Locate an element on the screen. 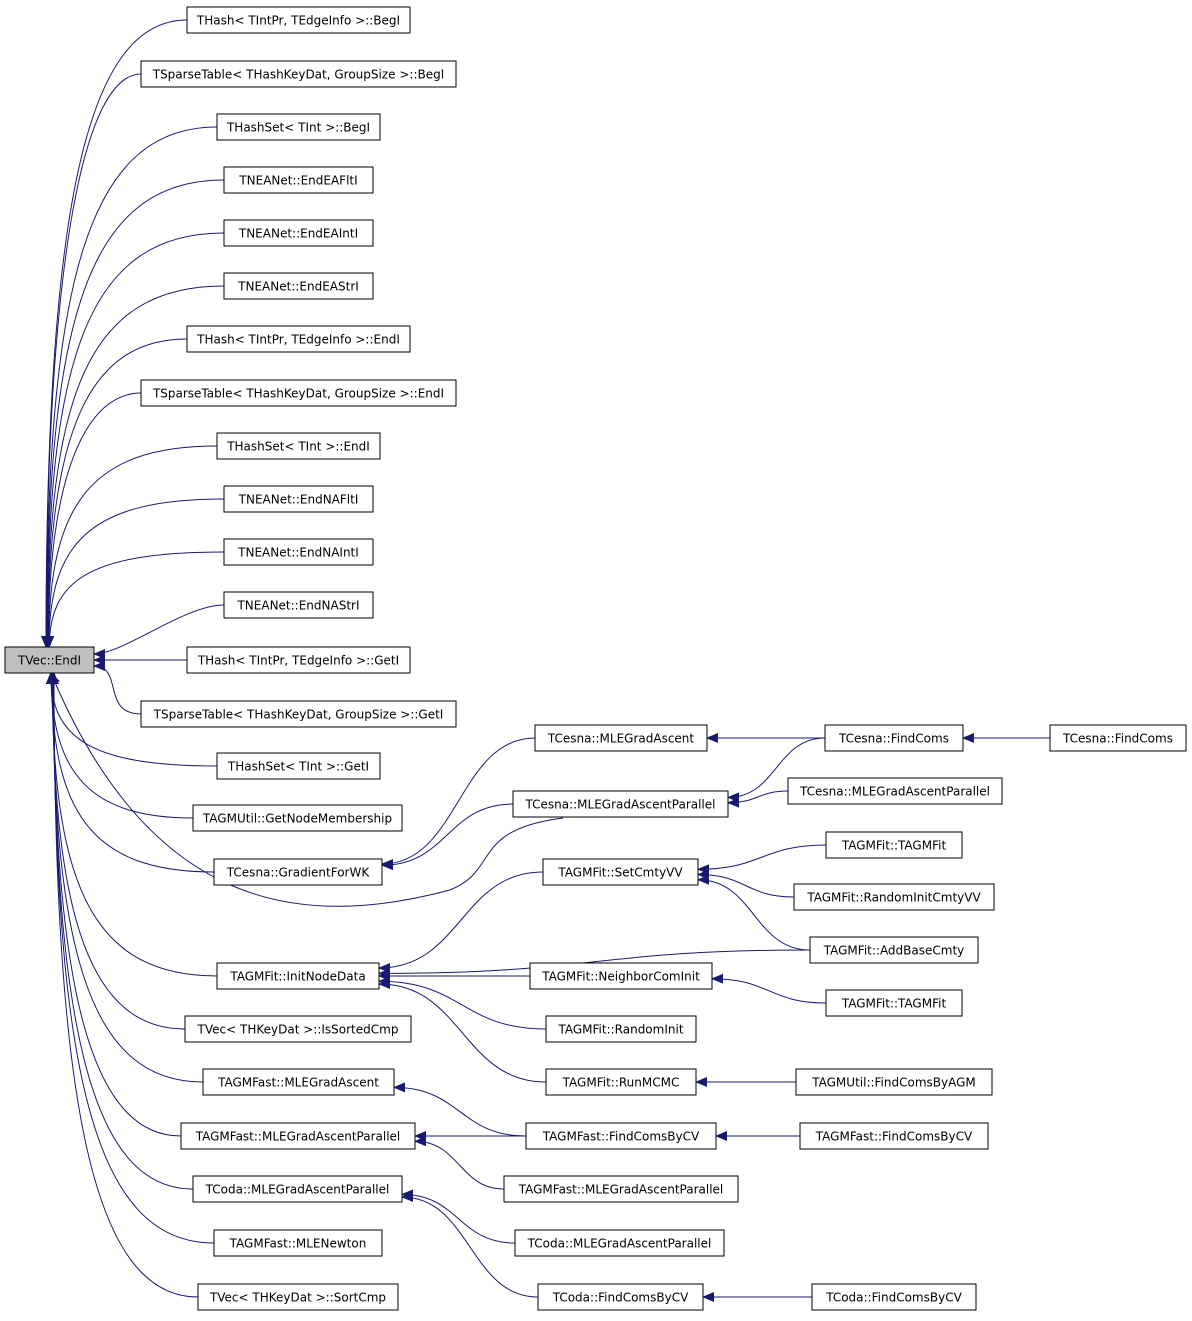 This screenshot has width=1192, height=1321. node-label: TVec< THKeyDat >::IsSortedCmp is located at coordinates (298, 1030).